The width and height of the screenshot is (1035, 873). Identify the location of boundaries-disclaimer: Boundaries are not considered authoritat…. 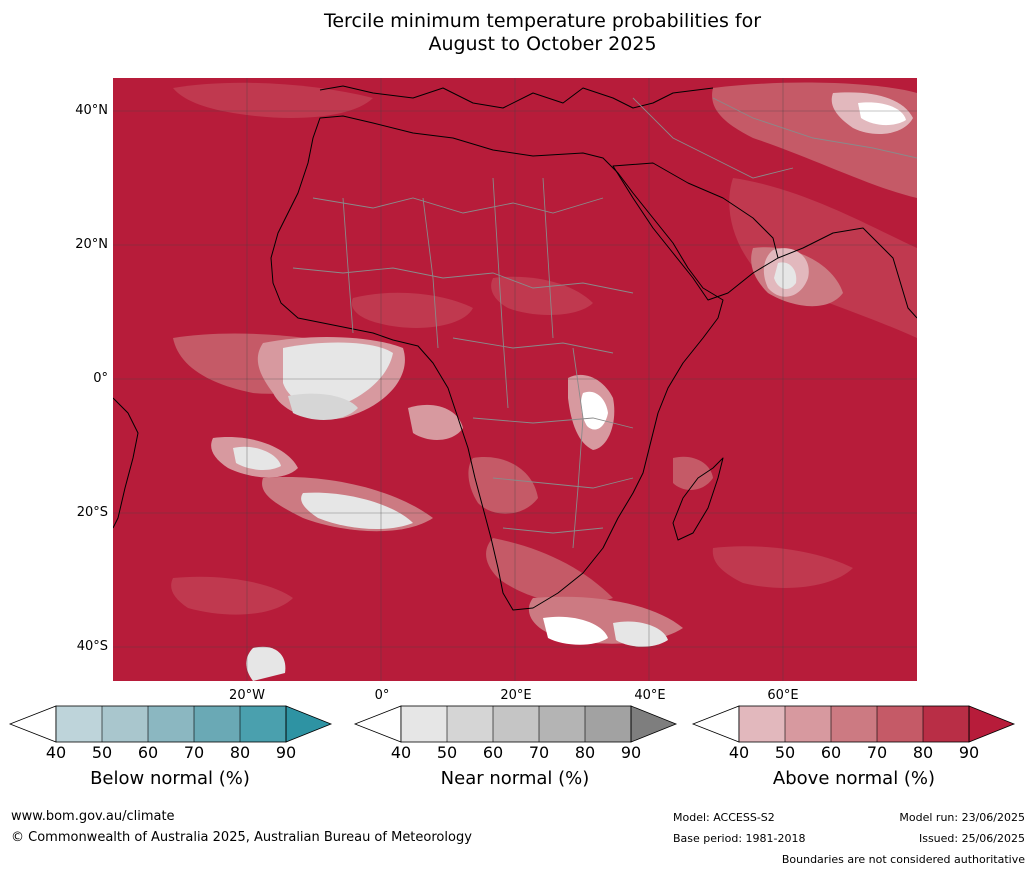
(903, 859).